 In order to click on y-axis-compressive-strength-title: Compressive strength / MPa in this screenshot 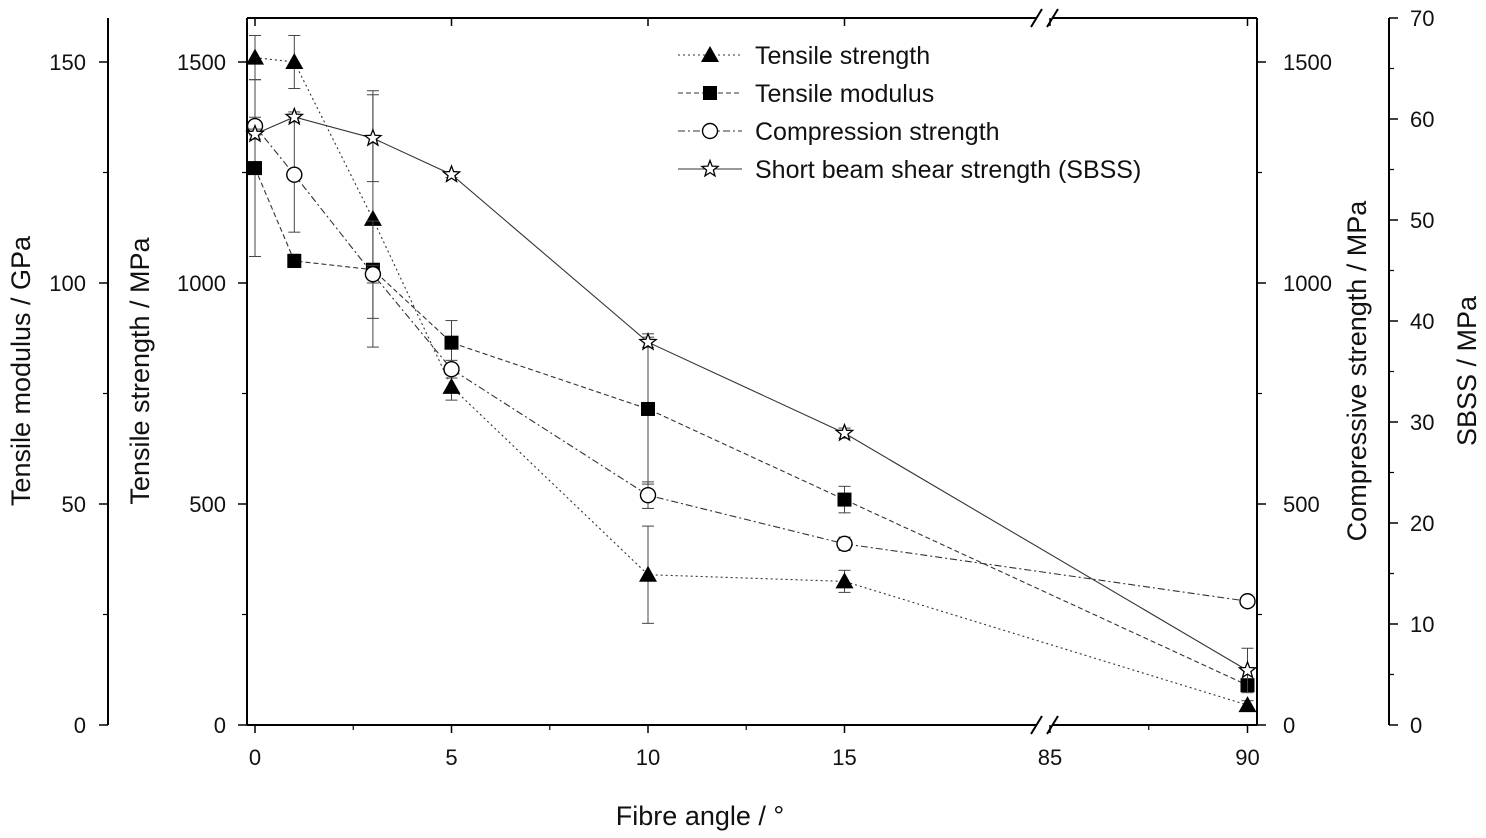, I will do `click(1357, 371)`.